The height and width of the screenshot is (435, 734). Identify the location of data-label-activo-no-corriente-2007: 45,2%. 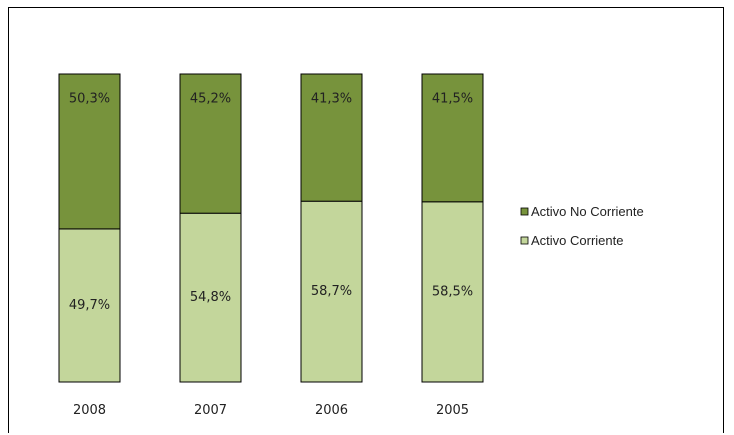
(210, 99).